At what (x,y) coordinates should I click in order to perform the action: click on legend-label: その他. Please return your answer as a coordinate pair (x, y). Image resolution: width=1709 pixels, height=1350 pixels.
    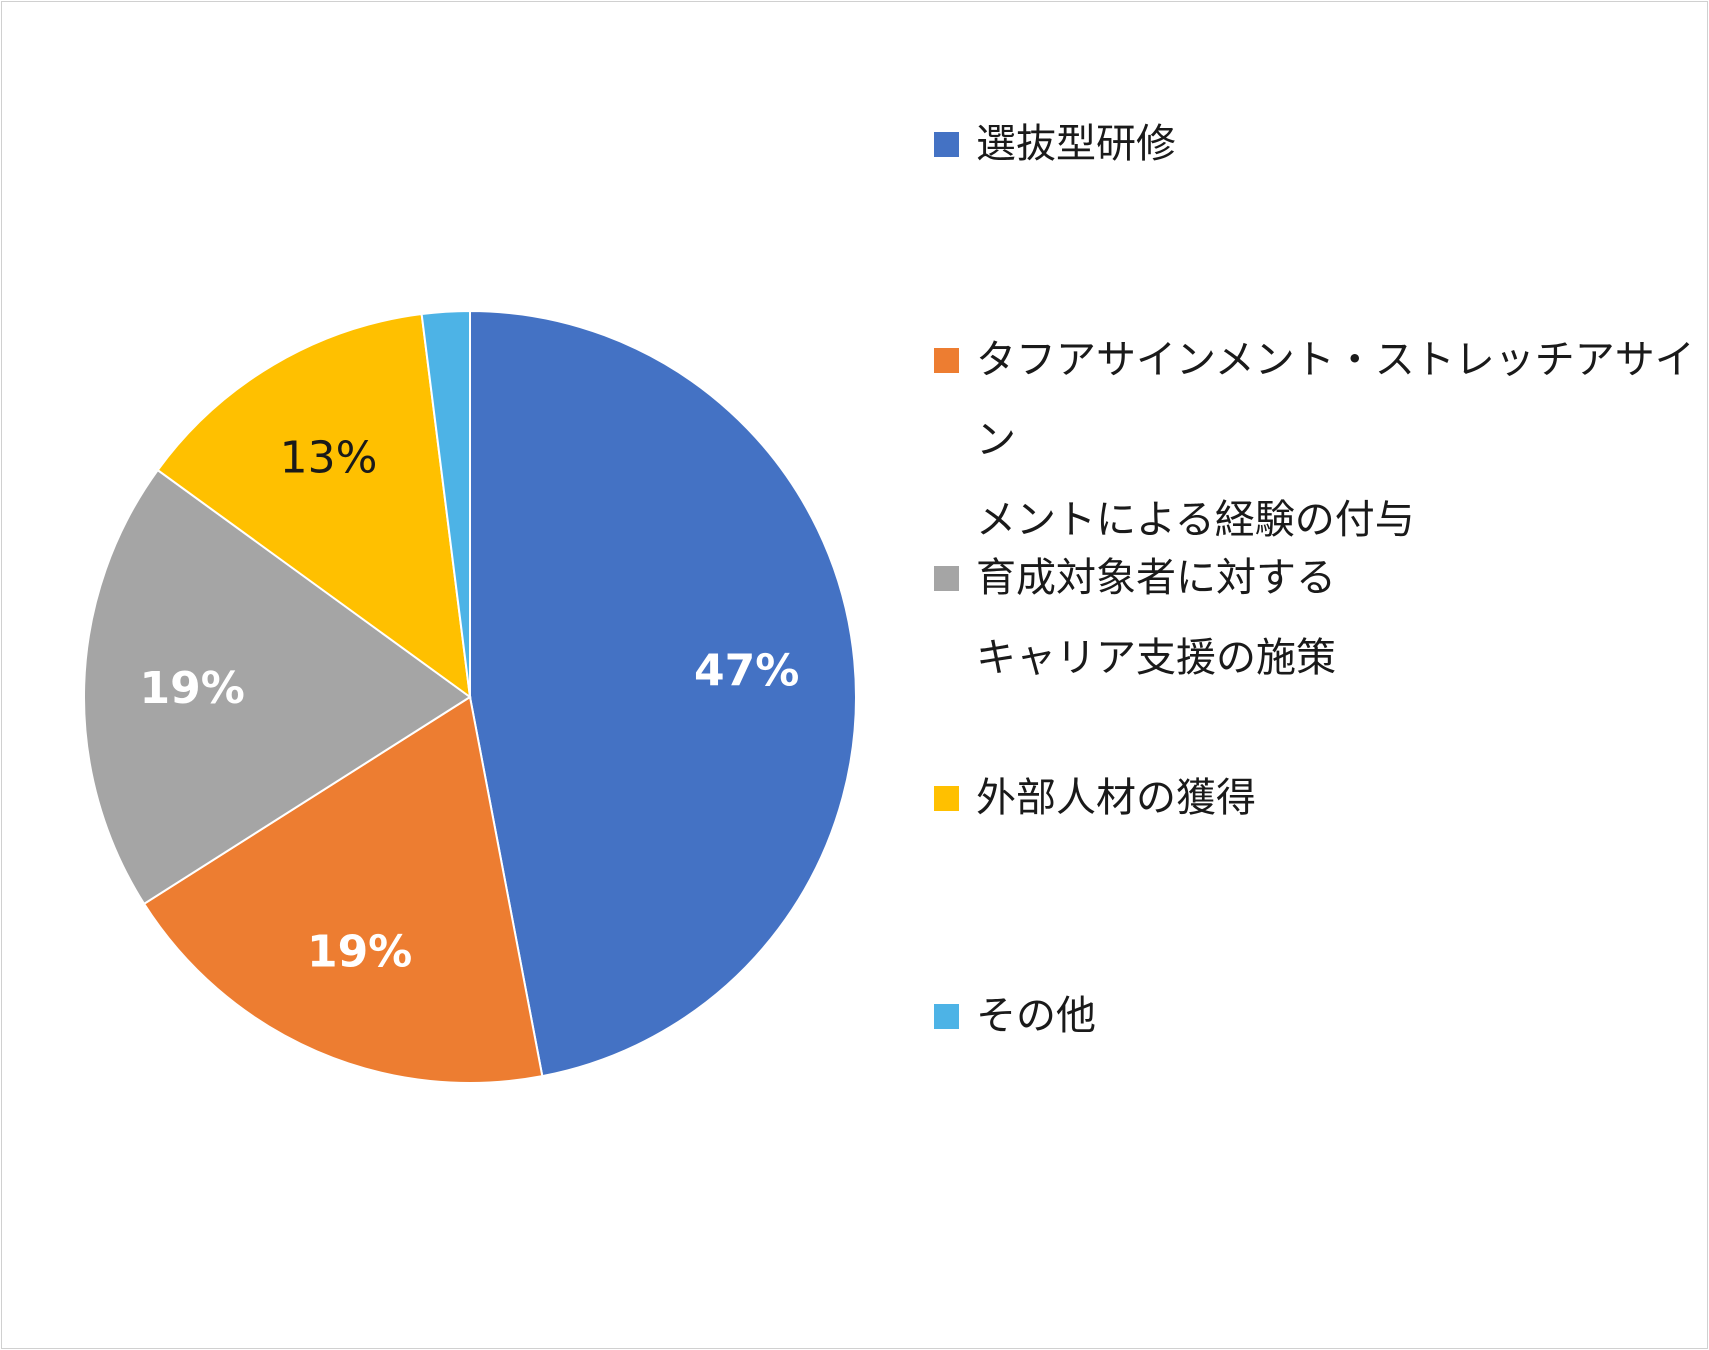
    Looking at the image, I should click on (1036, 1016).